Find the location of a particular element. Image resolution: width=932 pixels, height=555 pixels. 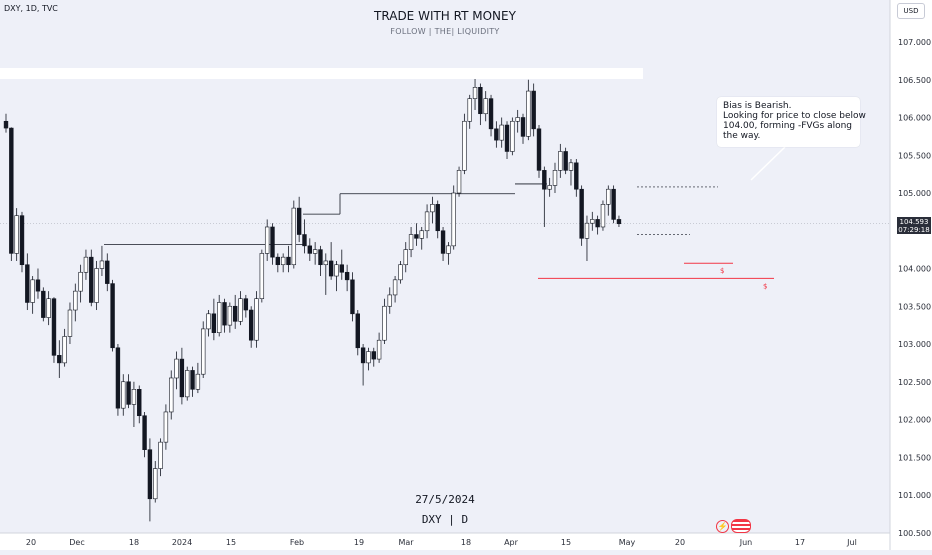

y-tick-label: 106.500 is located at coordinates (914, 80).